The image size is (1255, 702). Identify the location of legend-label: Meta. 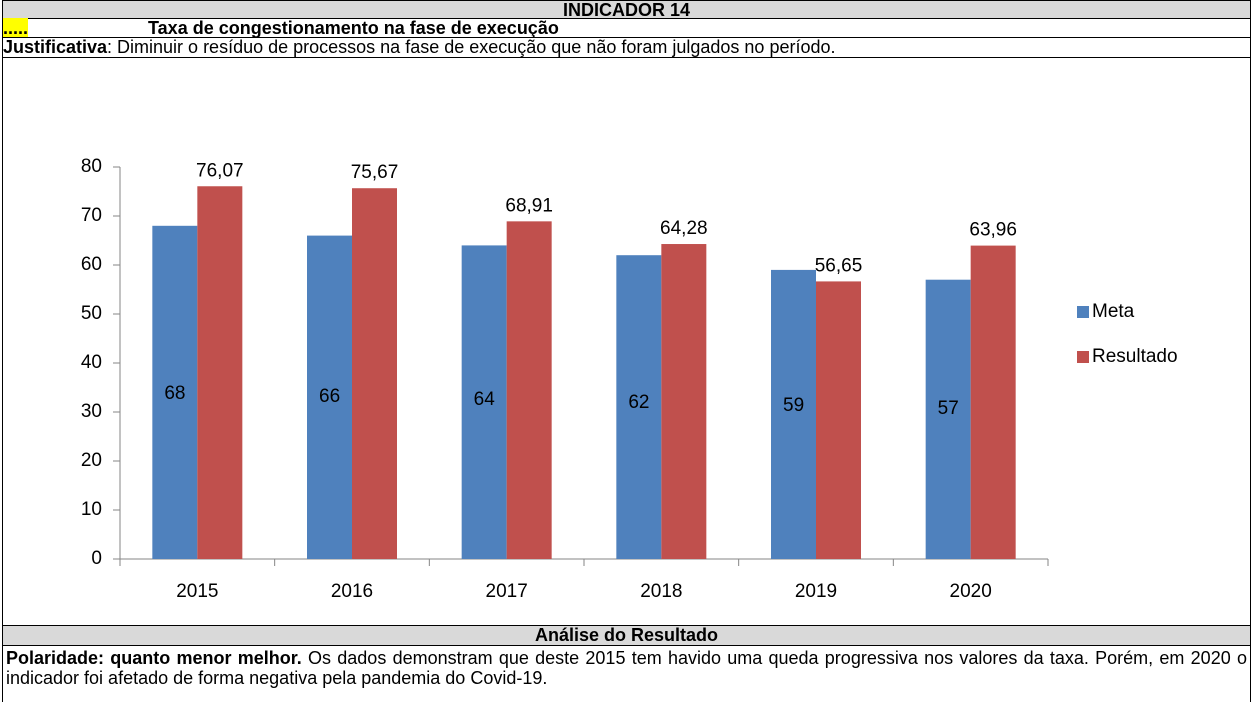
(1113, 311).